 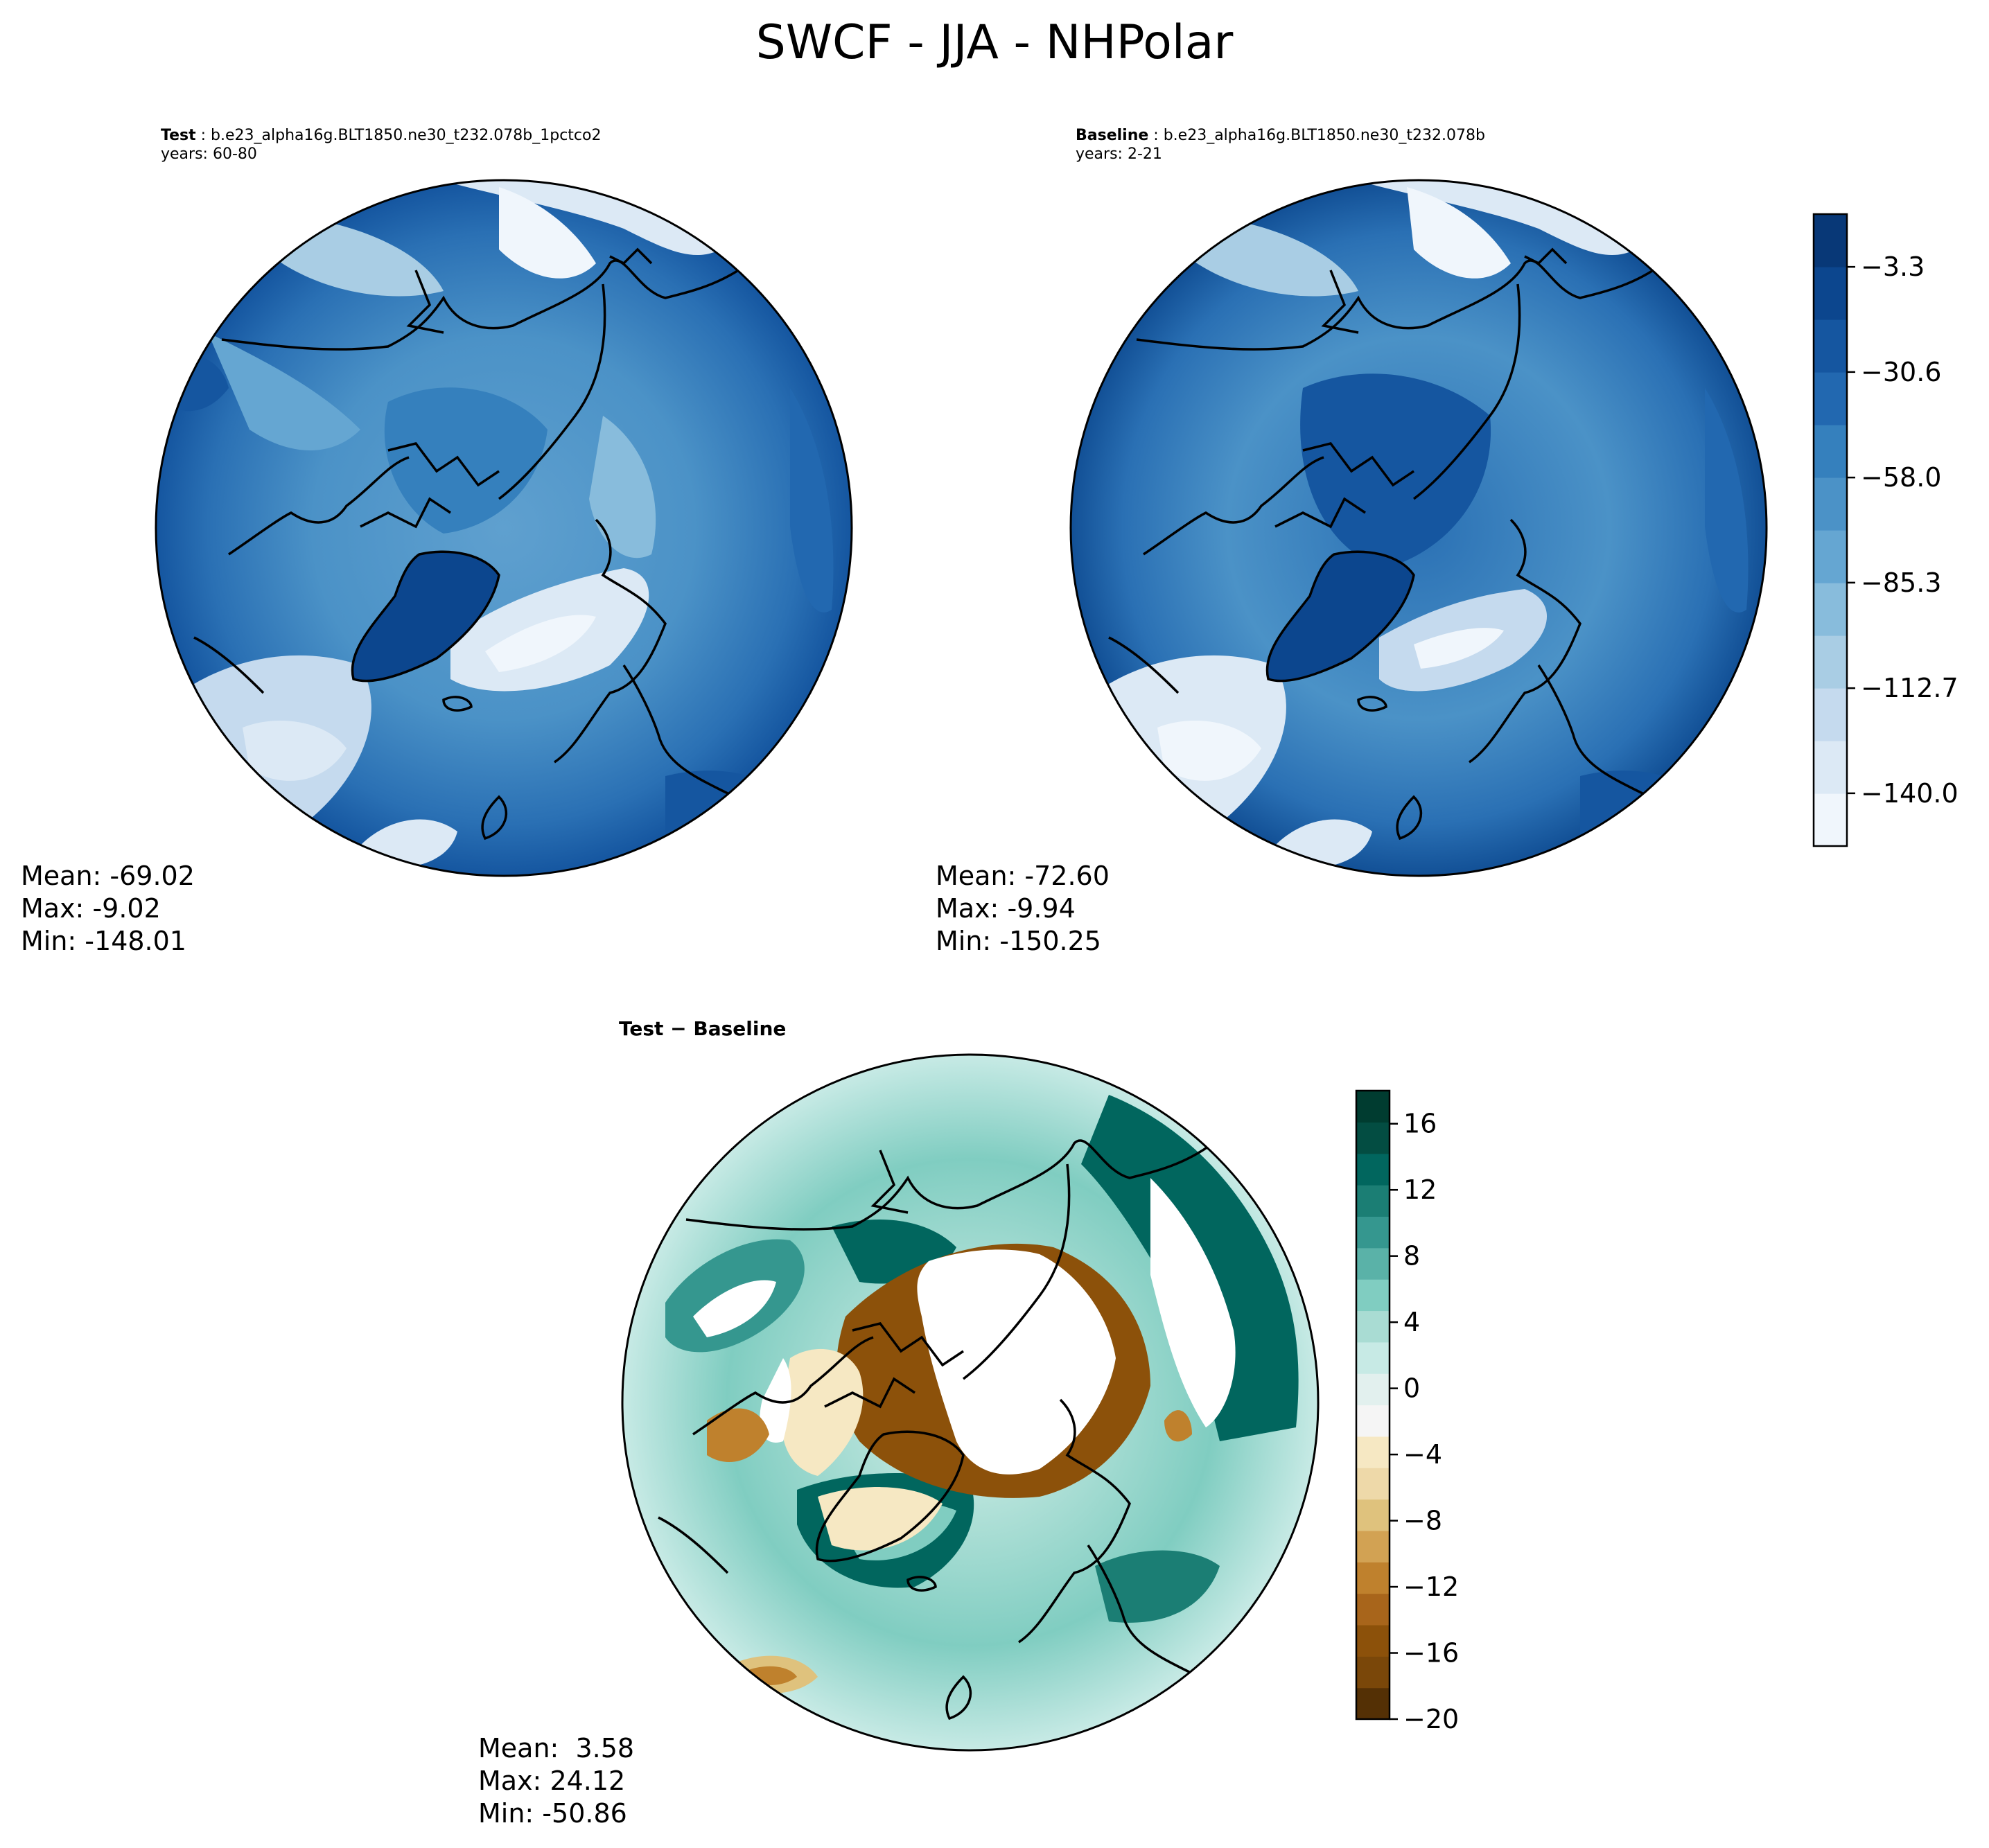 What do you see at coordinates (1420, 1189) in the screenshot?
I see `diff-colorbar-tick-label: 12` at bounding box center [1420, 1189].